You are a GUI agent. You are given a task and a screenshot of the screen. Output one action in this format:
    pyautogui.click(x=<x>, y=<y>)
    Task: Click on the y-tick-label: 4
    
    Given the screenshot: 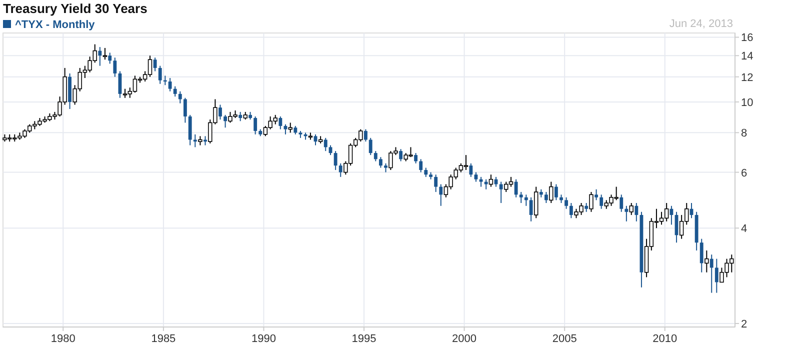 What is the action you would take?
    pyautogui.click(x=744, y=229)
    